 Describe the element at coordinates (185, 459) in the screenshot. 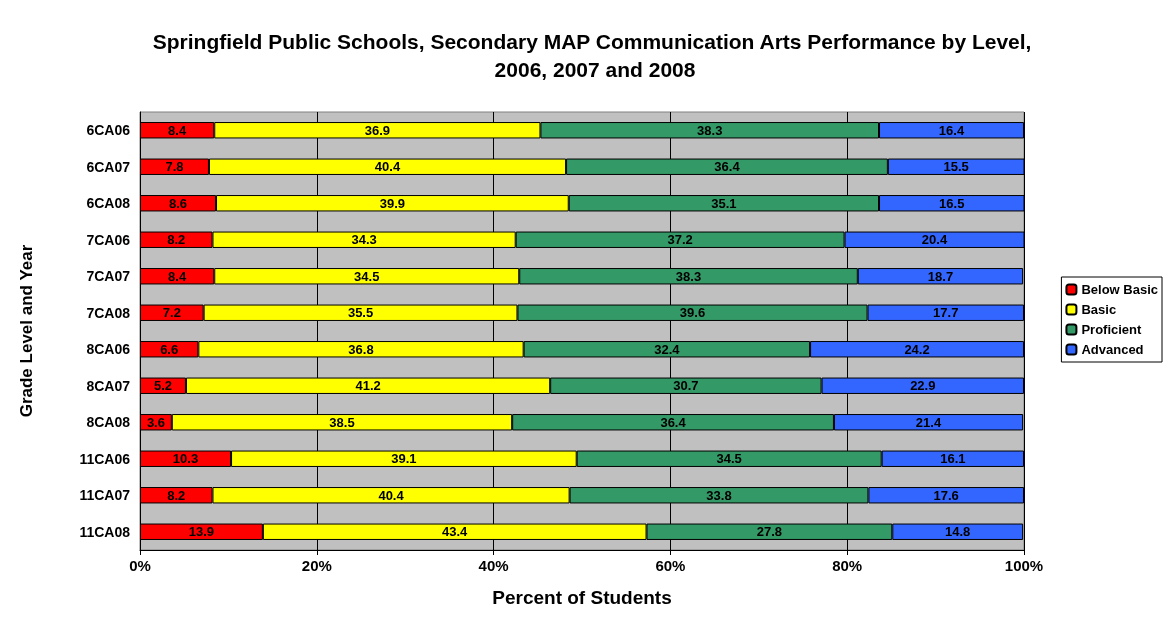

I see `data-label: 10.3` at that location.